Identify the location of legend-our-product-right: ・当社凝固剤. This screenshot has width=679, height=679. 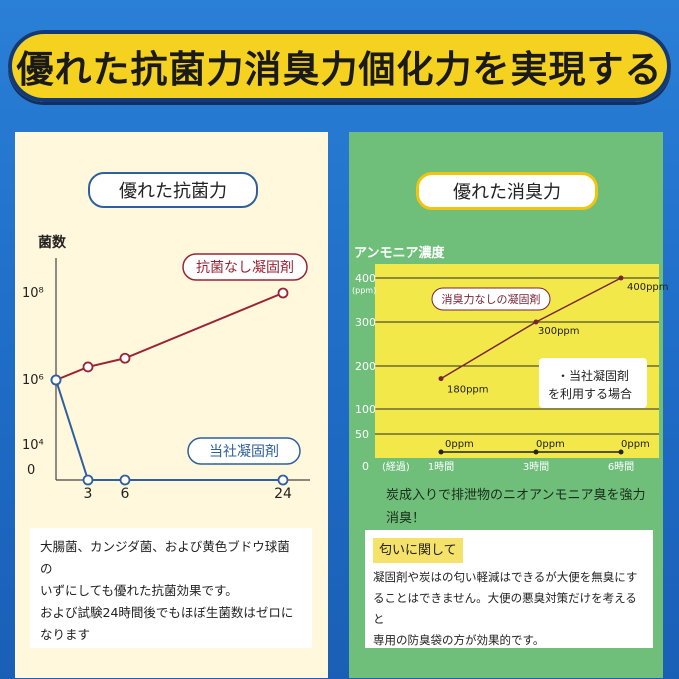
(593, 375).